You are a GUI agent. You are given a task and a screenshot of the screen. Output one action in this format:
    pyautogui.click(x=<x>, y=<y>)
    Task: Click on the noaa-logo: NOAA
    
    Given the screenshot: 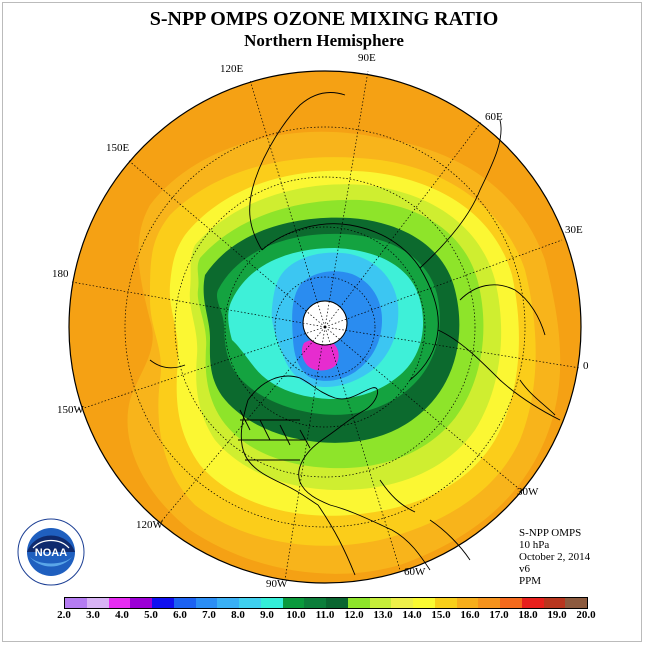 What is the action you would take?
    pyautogui.click(x=51, y=552)
    